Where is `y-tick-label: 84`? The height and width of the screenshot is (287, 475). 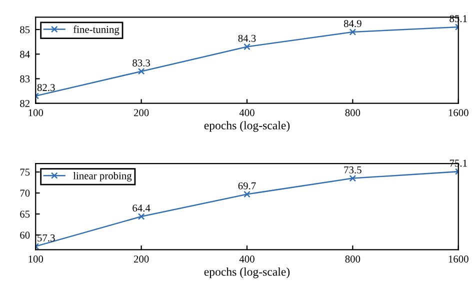 y-tick-label: 84 is located at coordinates (25, 54).